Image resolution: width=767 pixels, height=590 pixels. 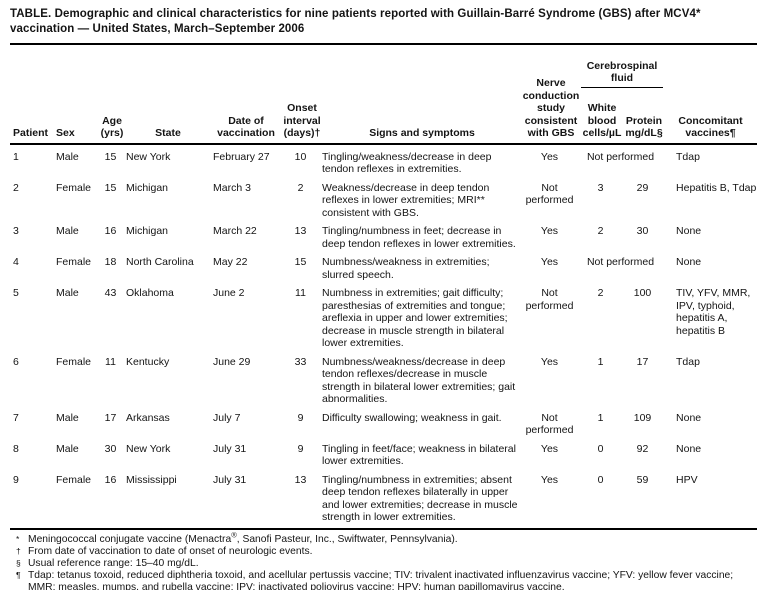 What do you see at coordinates (300, 262) in the screenshot?
I see `cell-onset-interval: 15` at bounding box center [300, 262].